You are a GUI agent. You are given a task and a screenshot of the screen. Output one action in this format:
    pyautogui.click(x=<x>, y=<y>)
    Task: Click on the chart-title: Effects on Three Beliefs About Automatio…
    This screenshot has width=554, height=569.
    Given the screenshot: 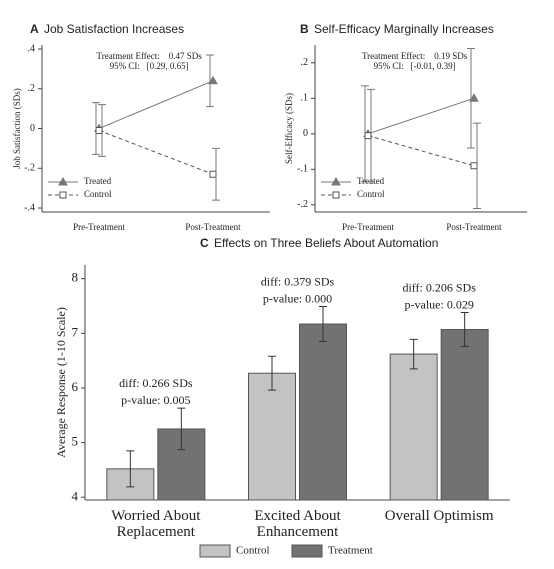 What is the action you would take?
    pyautogui.click(x=326, y=243)
    